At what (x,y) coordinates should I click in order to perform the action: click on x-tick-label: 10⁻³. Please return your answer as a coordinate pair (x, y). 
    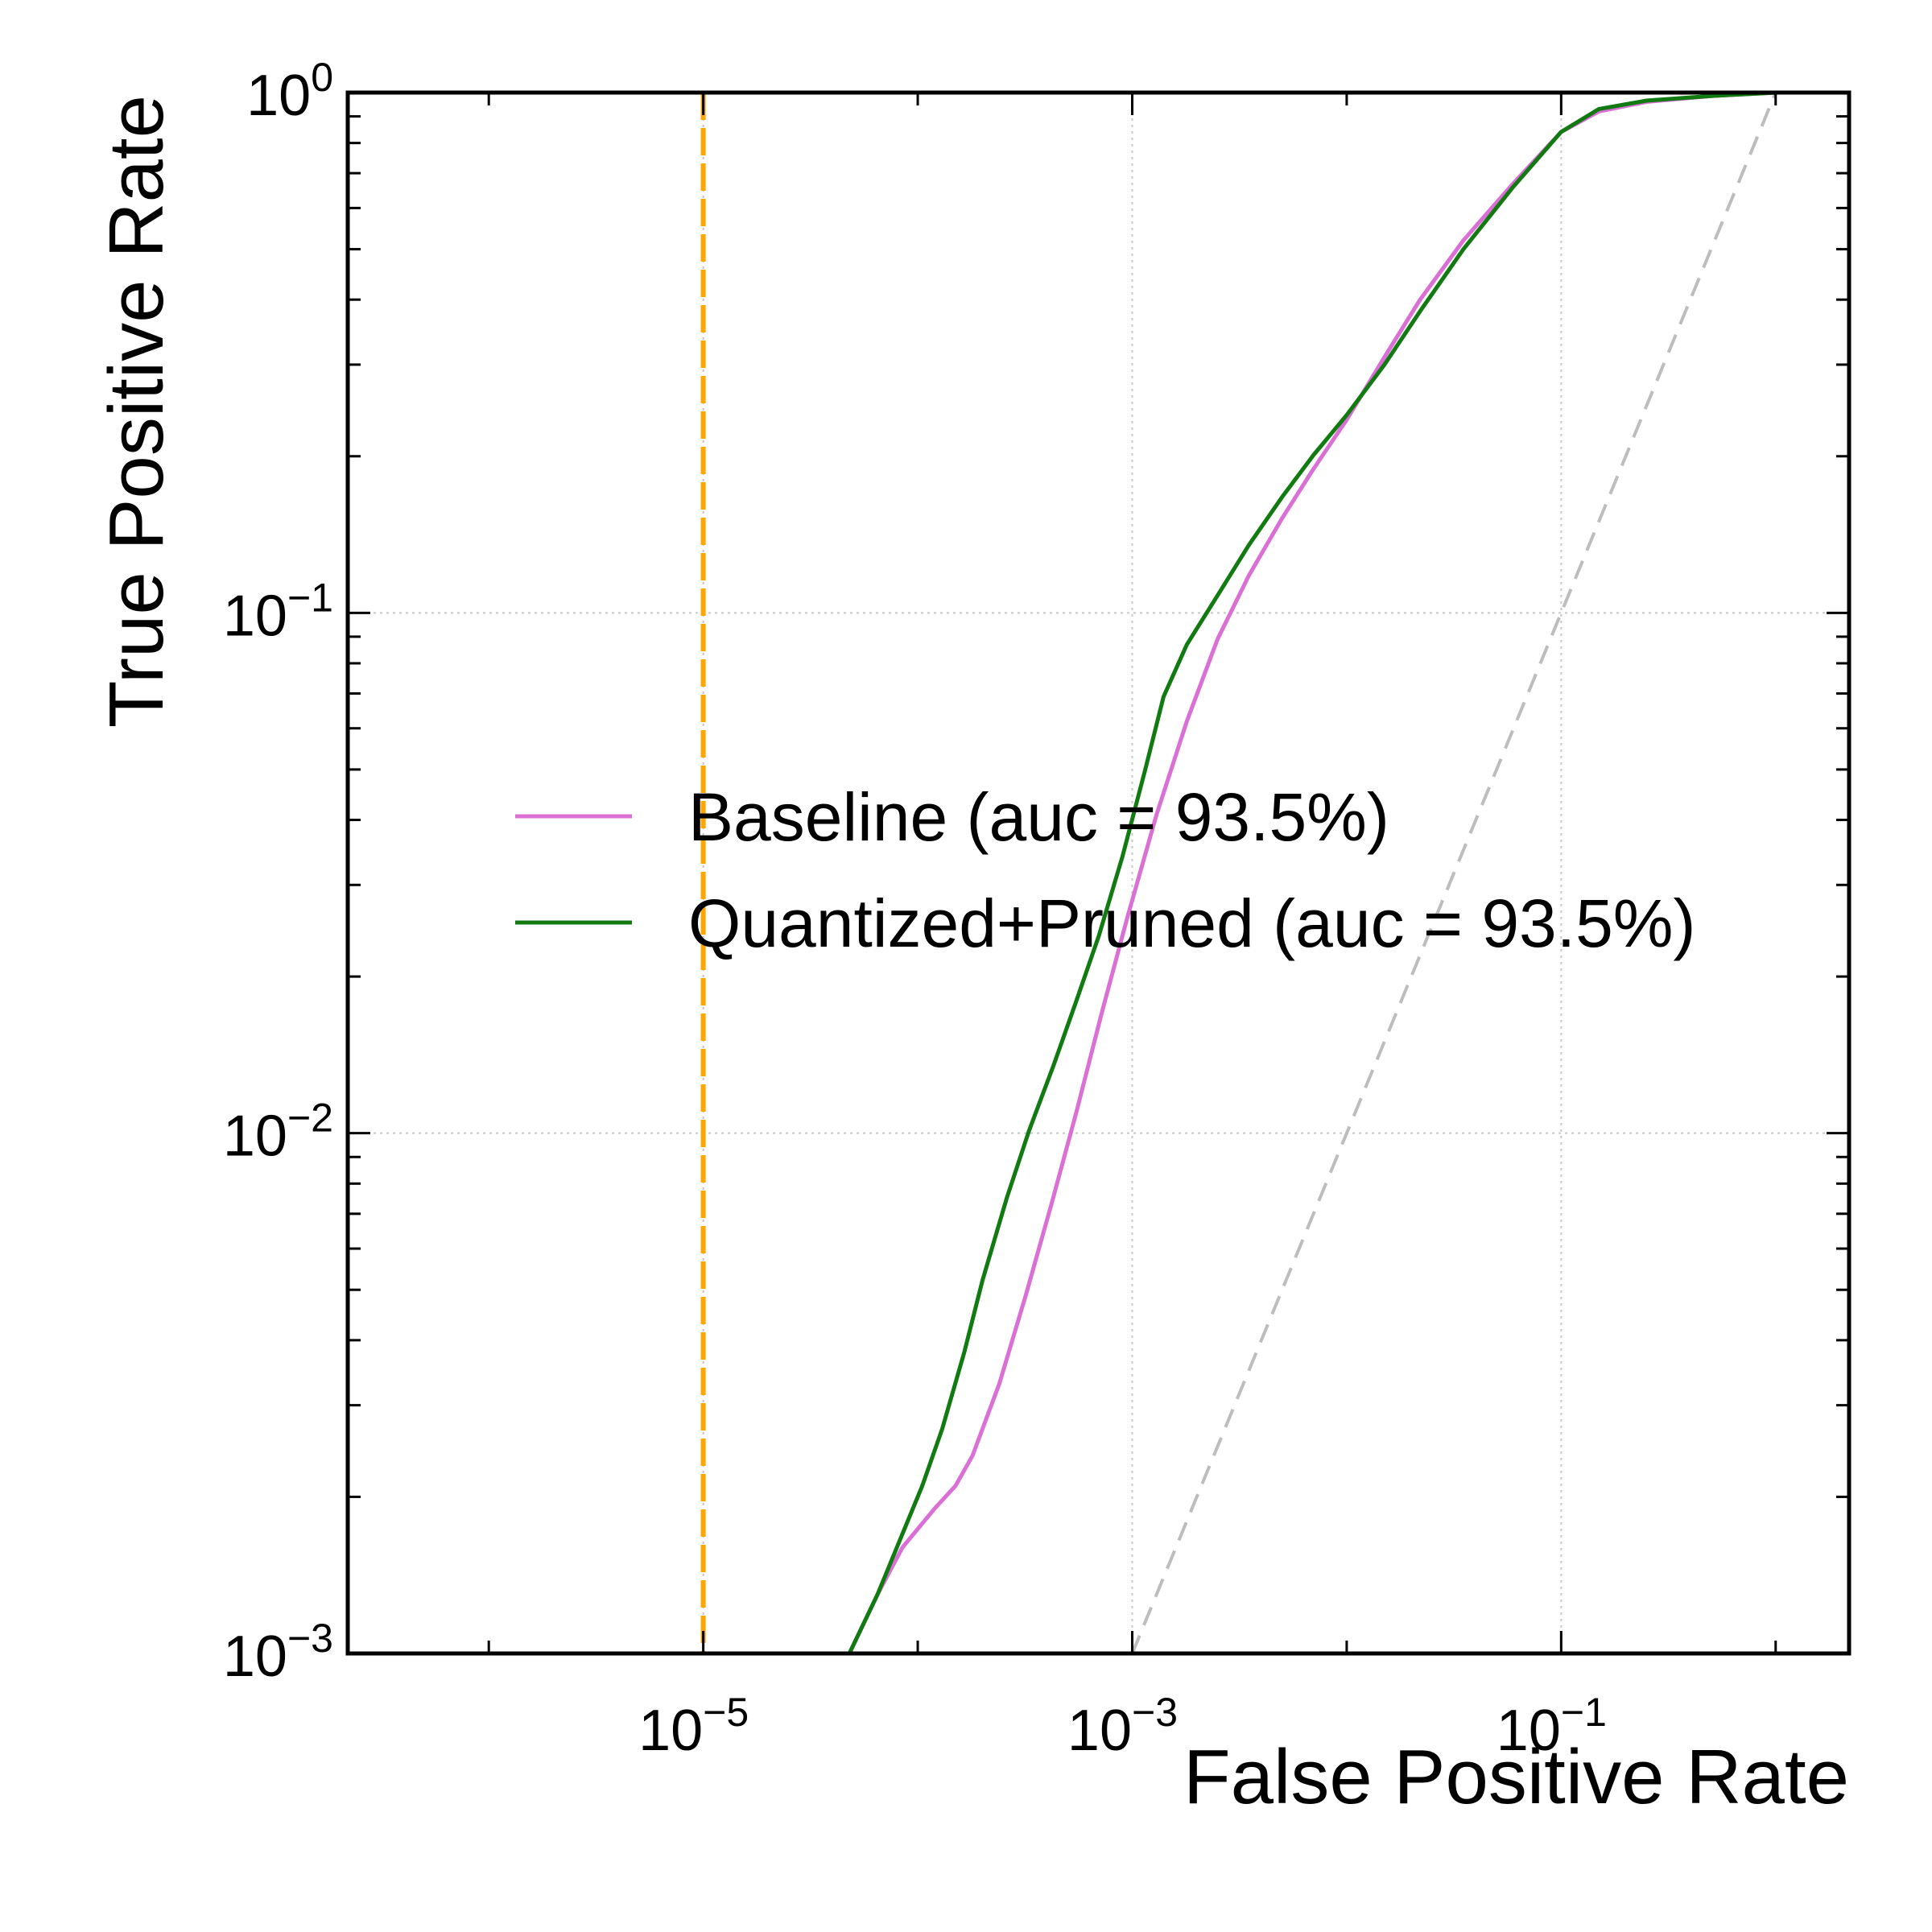
    Looking at the image, I should click on (1122, 1726).